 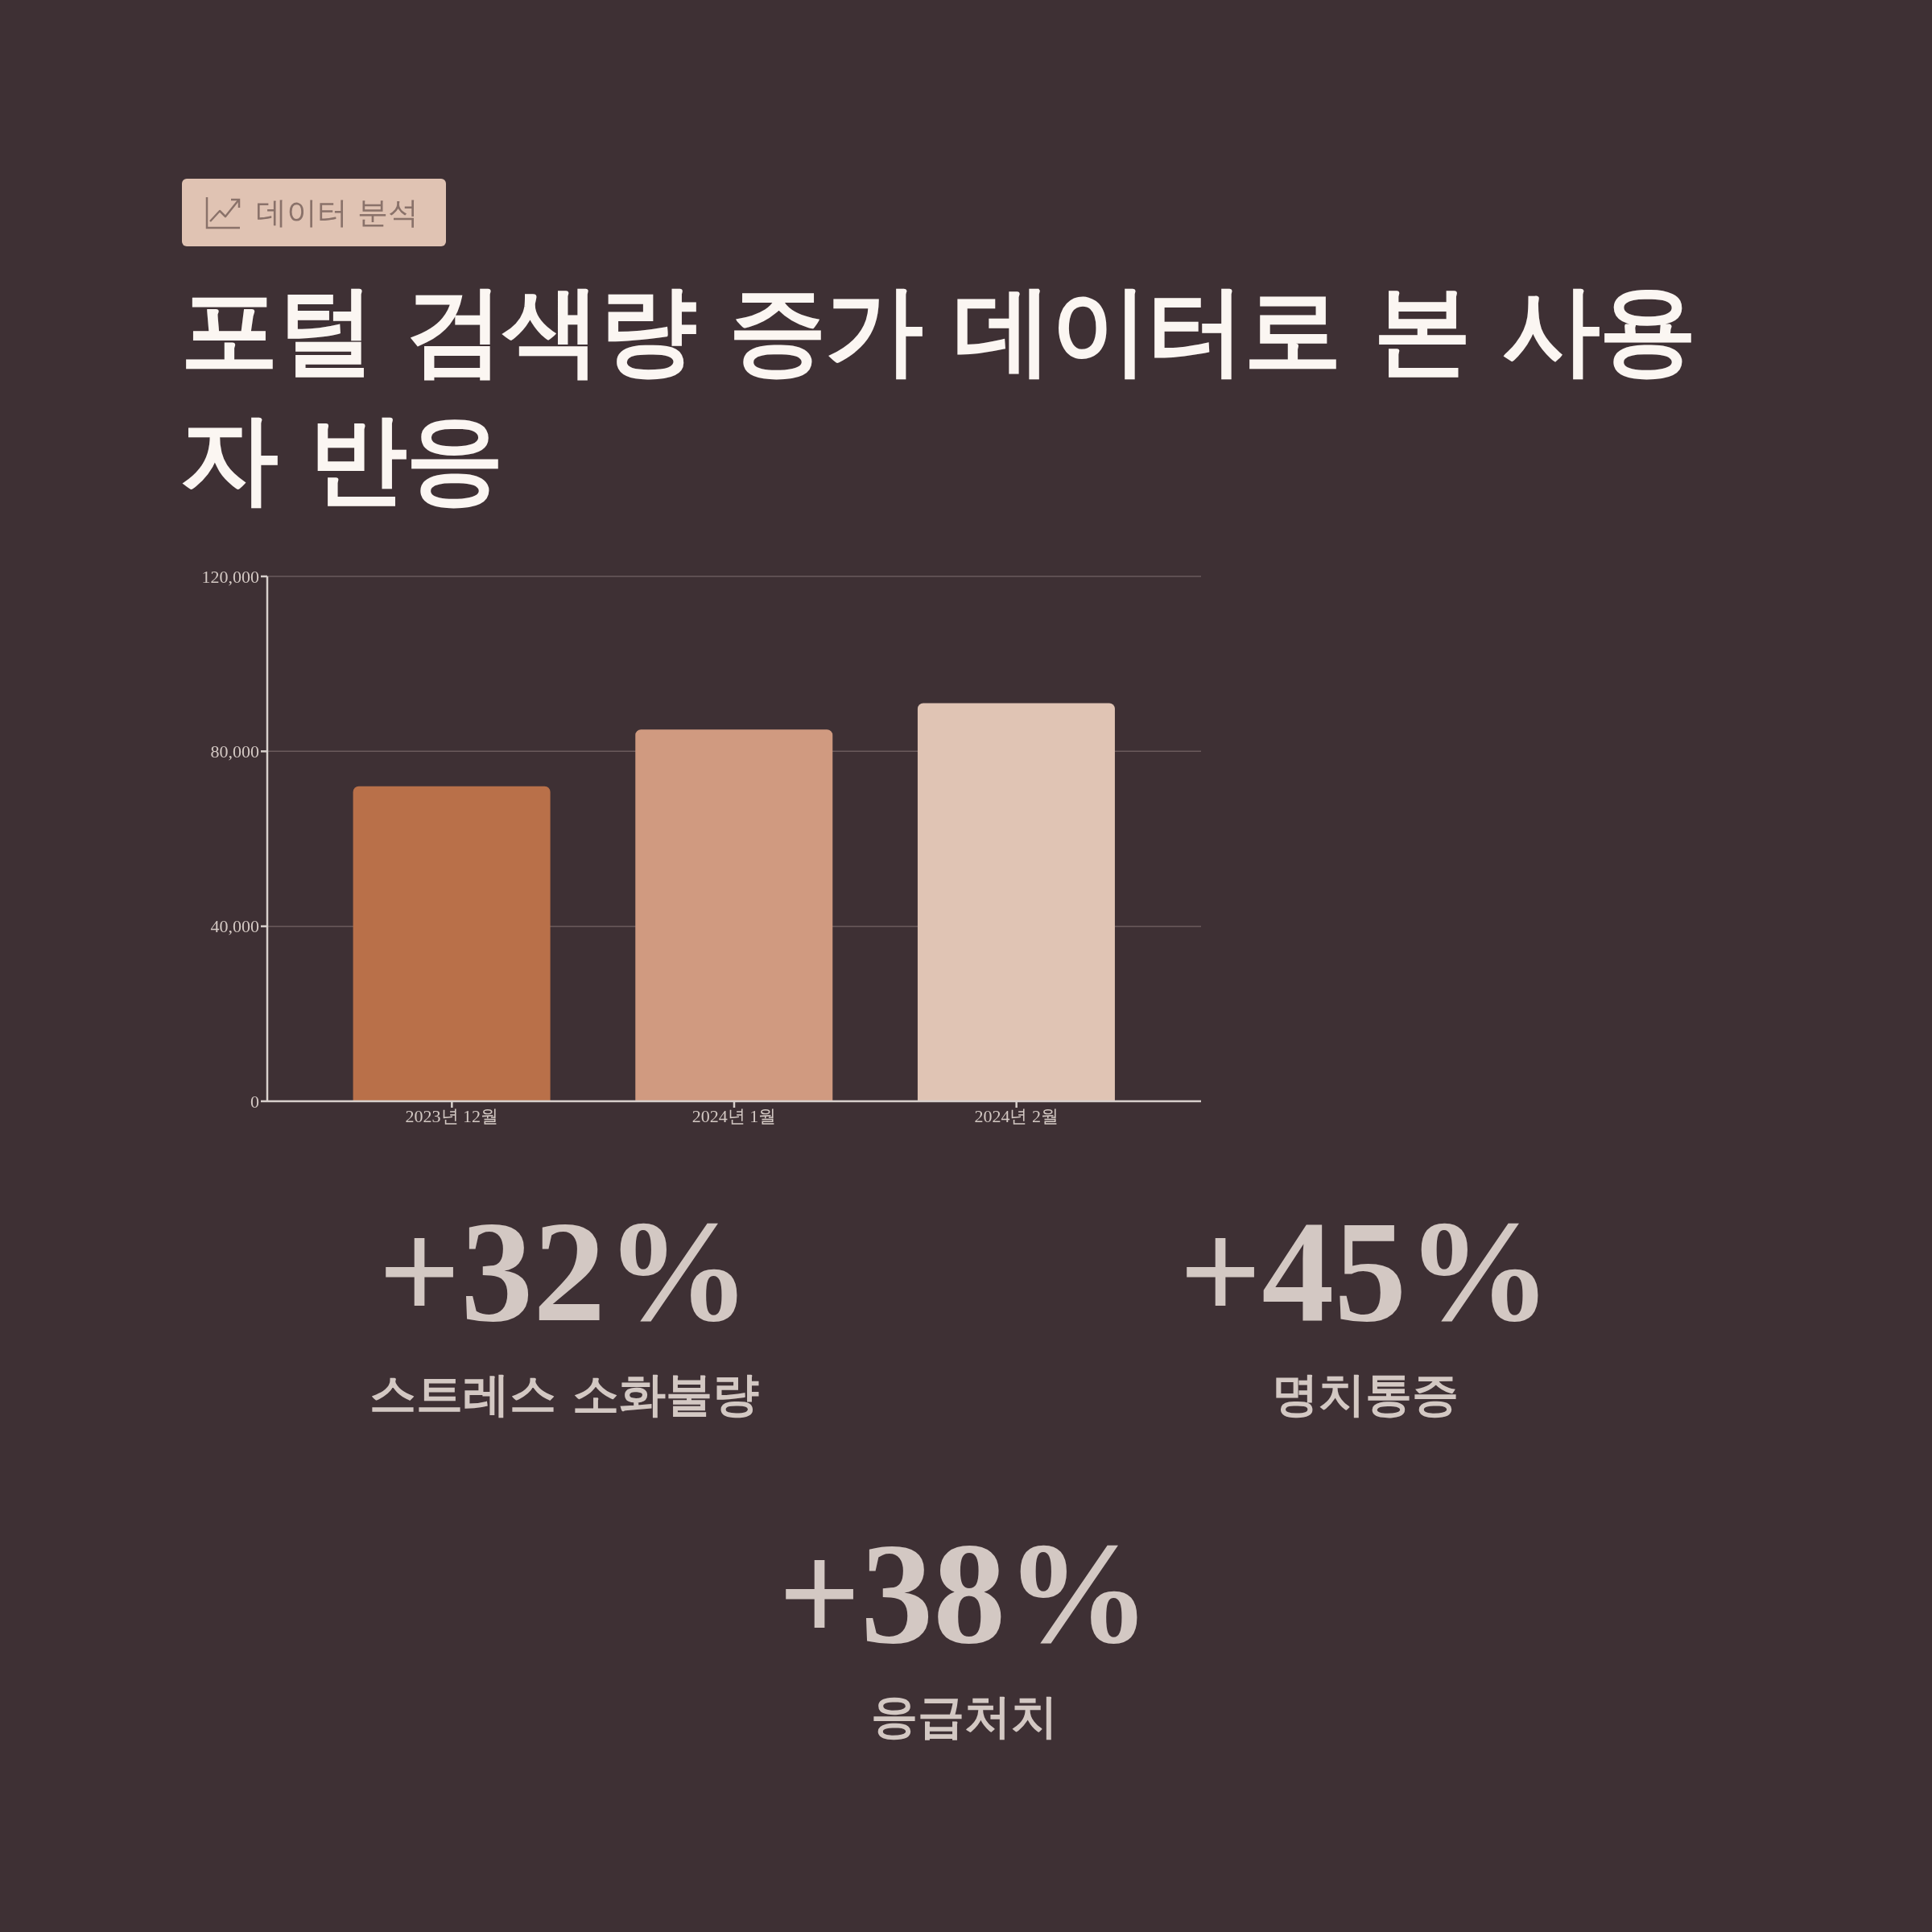 What do you see at coordinates (1365, 1271) in the screenshot?
I see `text: +45%` at bounding box center [1365, 1271].